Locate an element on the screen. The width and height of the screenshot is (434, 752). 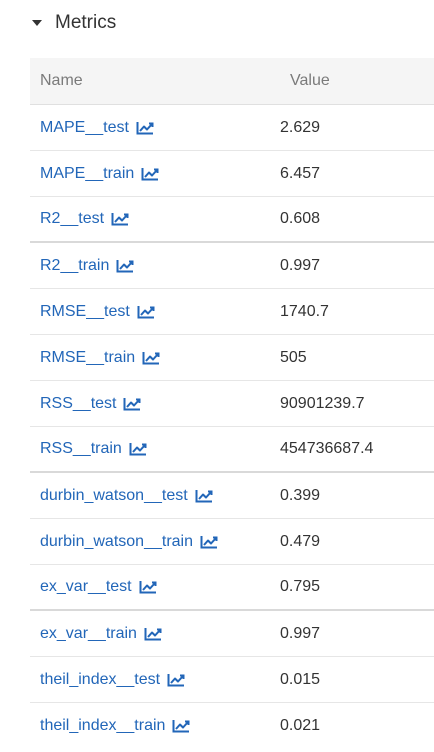
metric-link: theil_index__train is located at coordinates (103, 725).